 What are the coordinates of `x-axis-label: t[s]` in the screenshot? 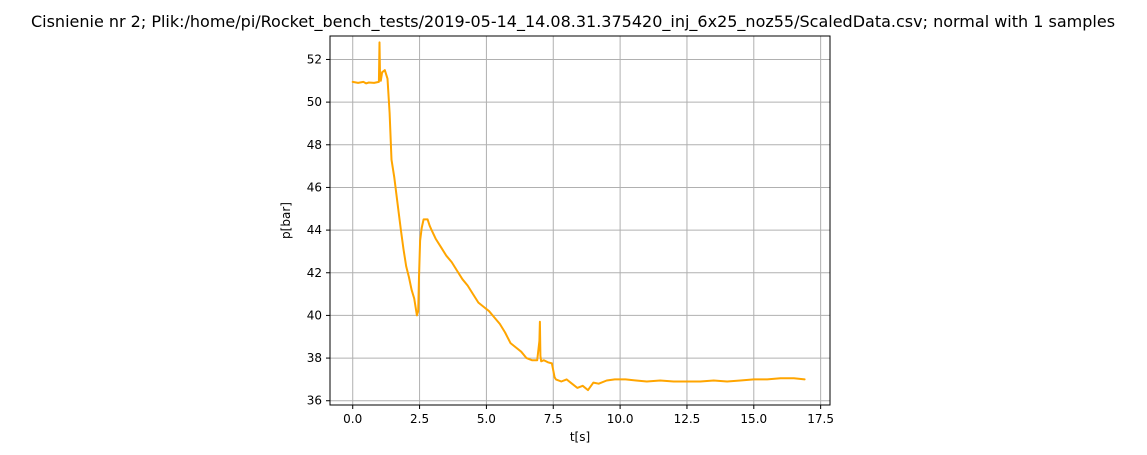 It's located at (580, 437).